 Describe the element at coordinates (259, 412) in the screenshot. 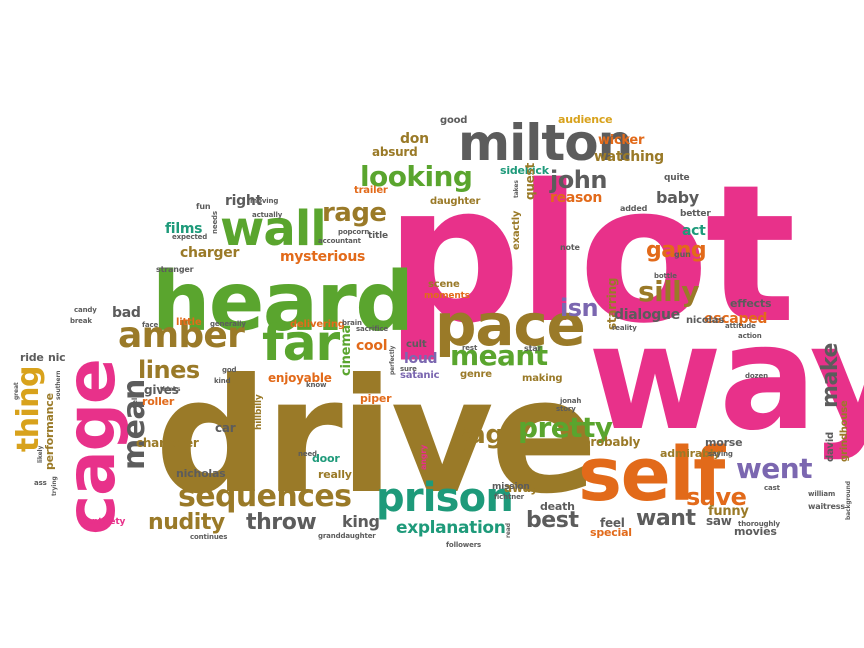

I see `word: hillbilly` at that location.